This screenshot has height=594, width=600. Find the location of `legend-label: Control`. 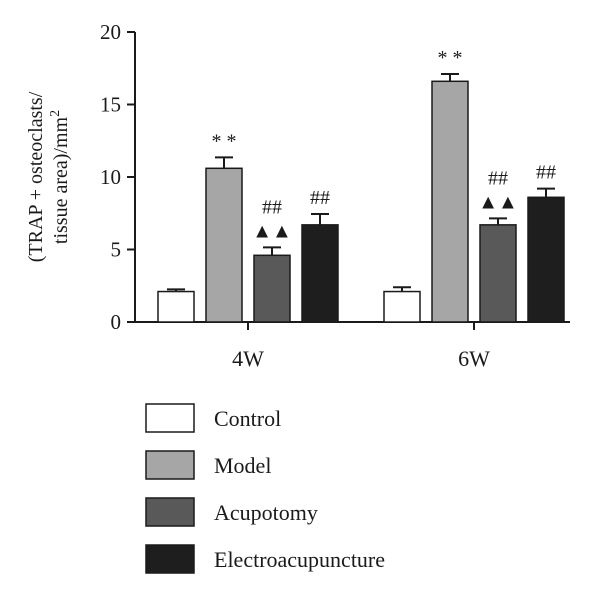

legend-label: Control is located at coordinates (247, 418).